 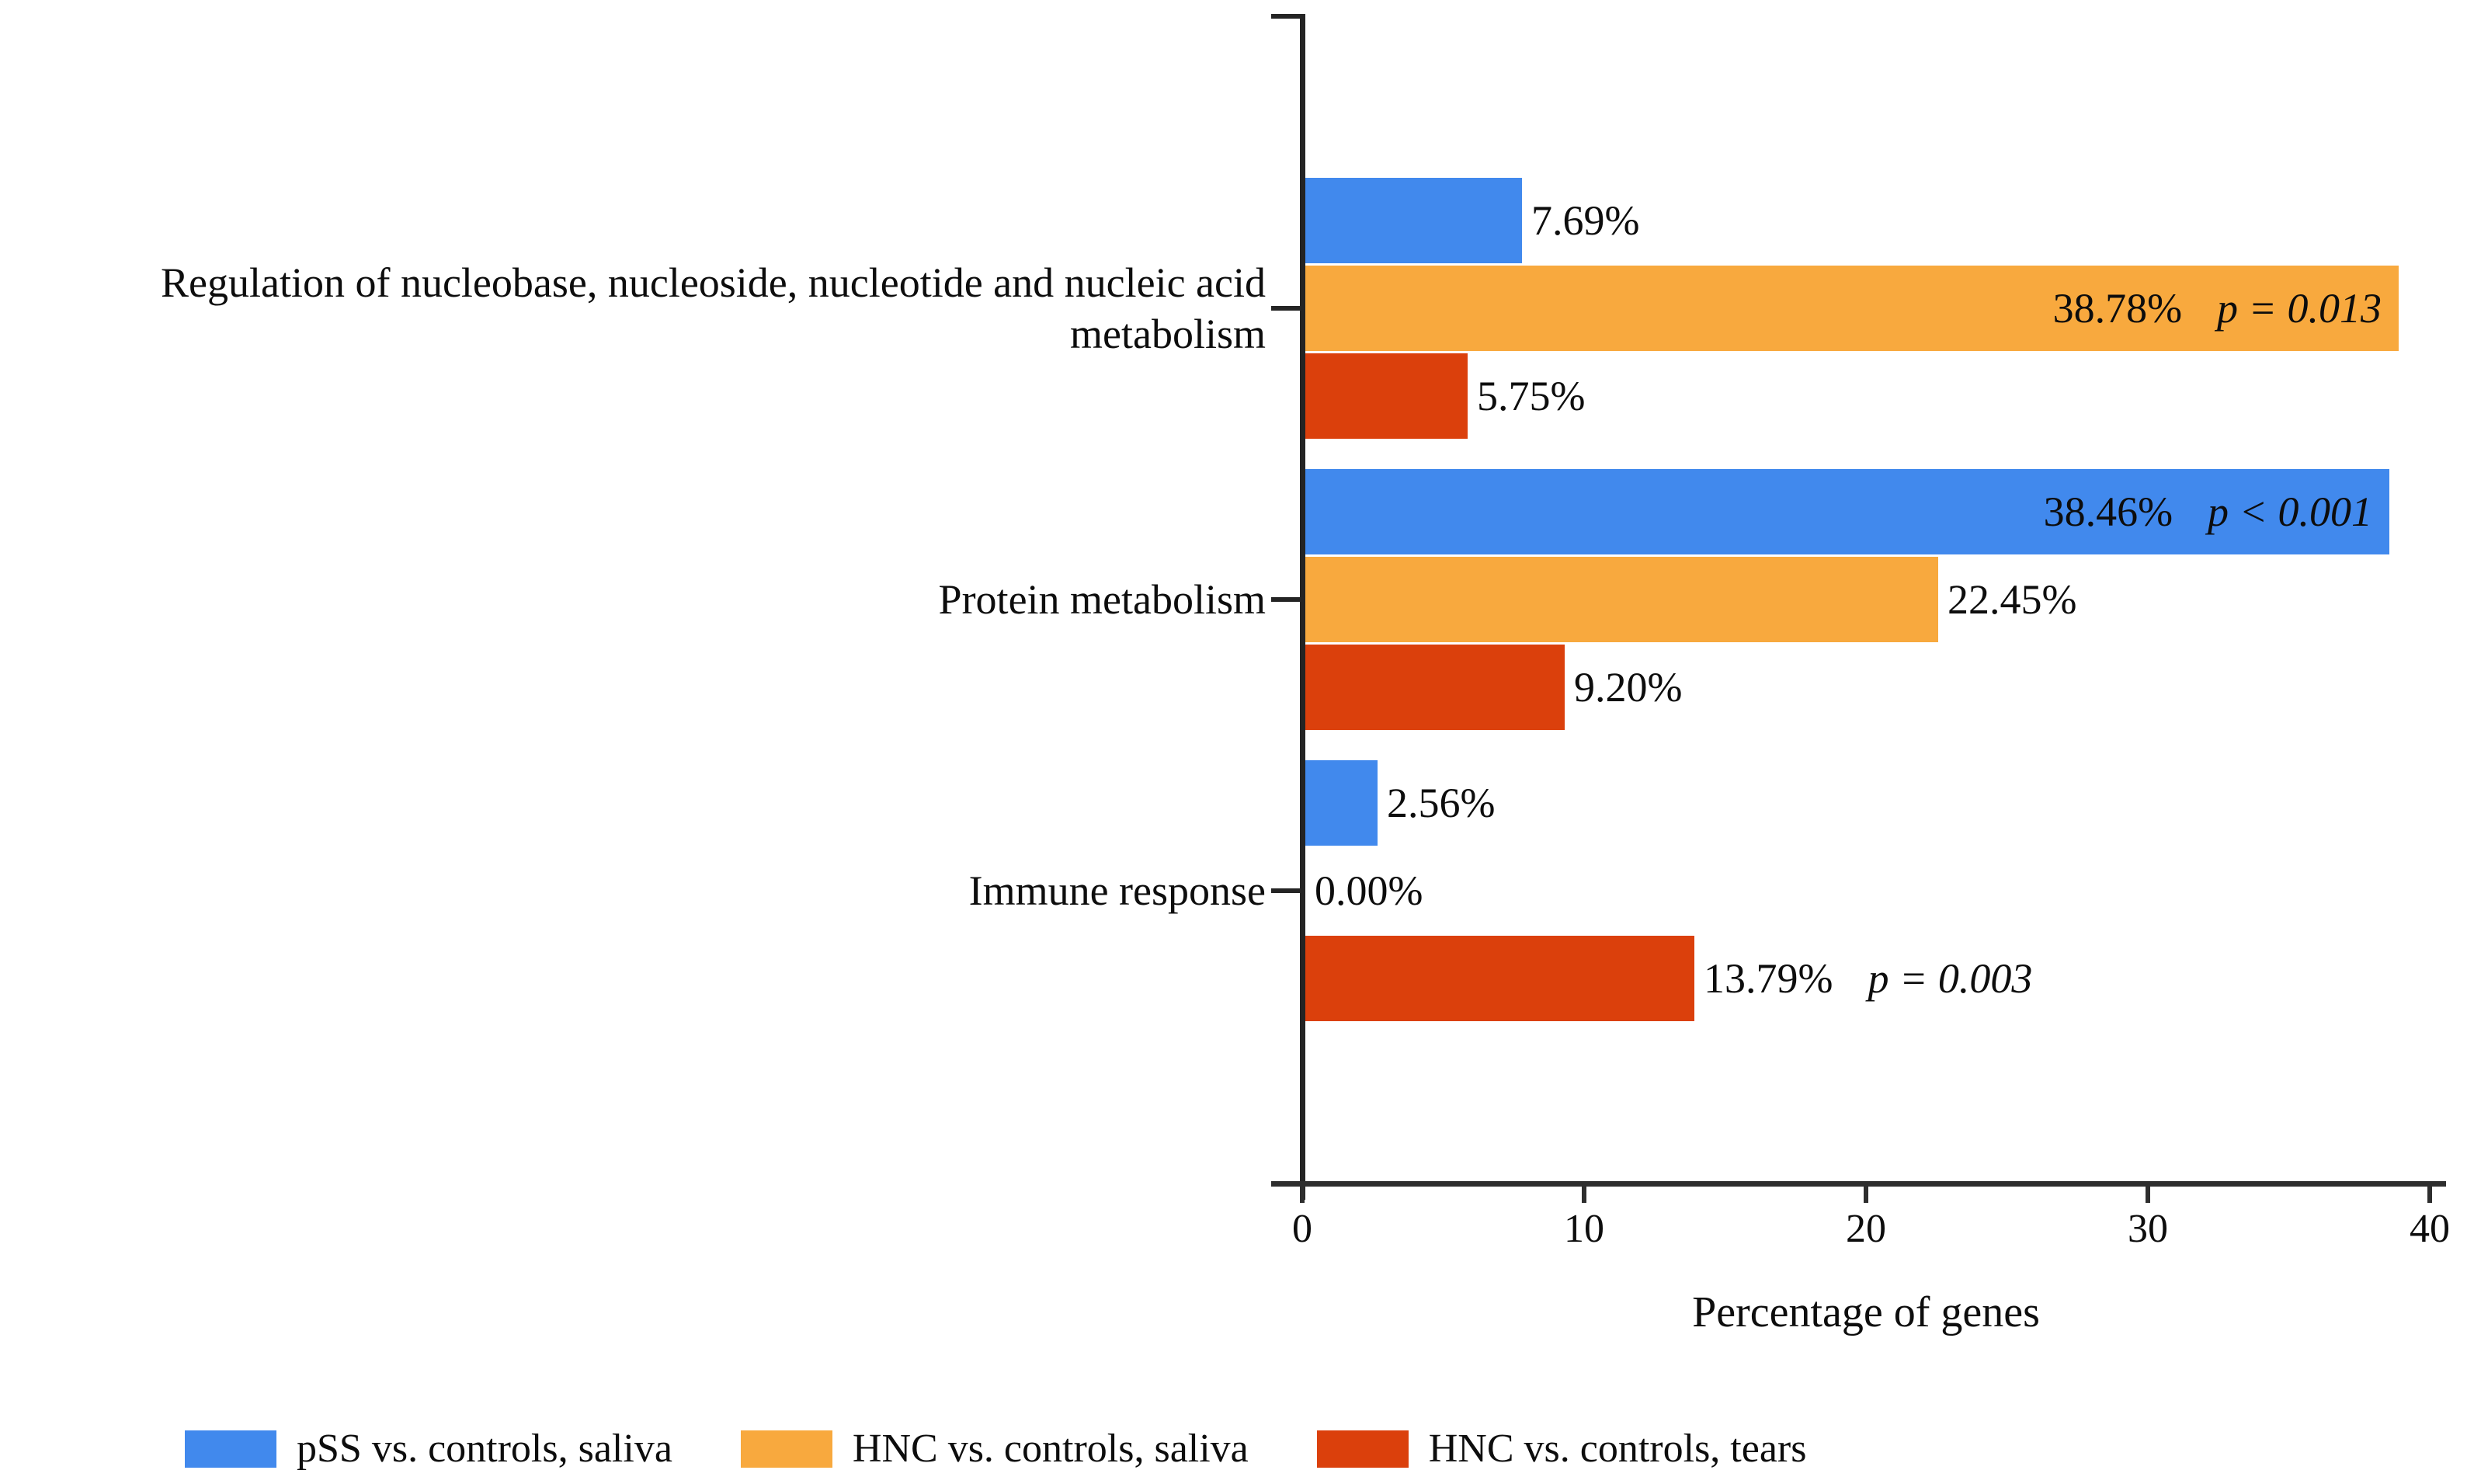 I want to click on y-axis-line, so click(x=1303, y=607).